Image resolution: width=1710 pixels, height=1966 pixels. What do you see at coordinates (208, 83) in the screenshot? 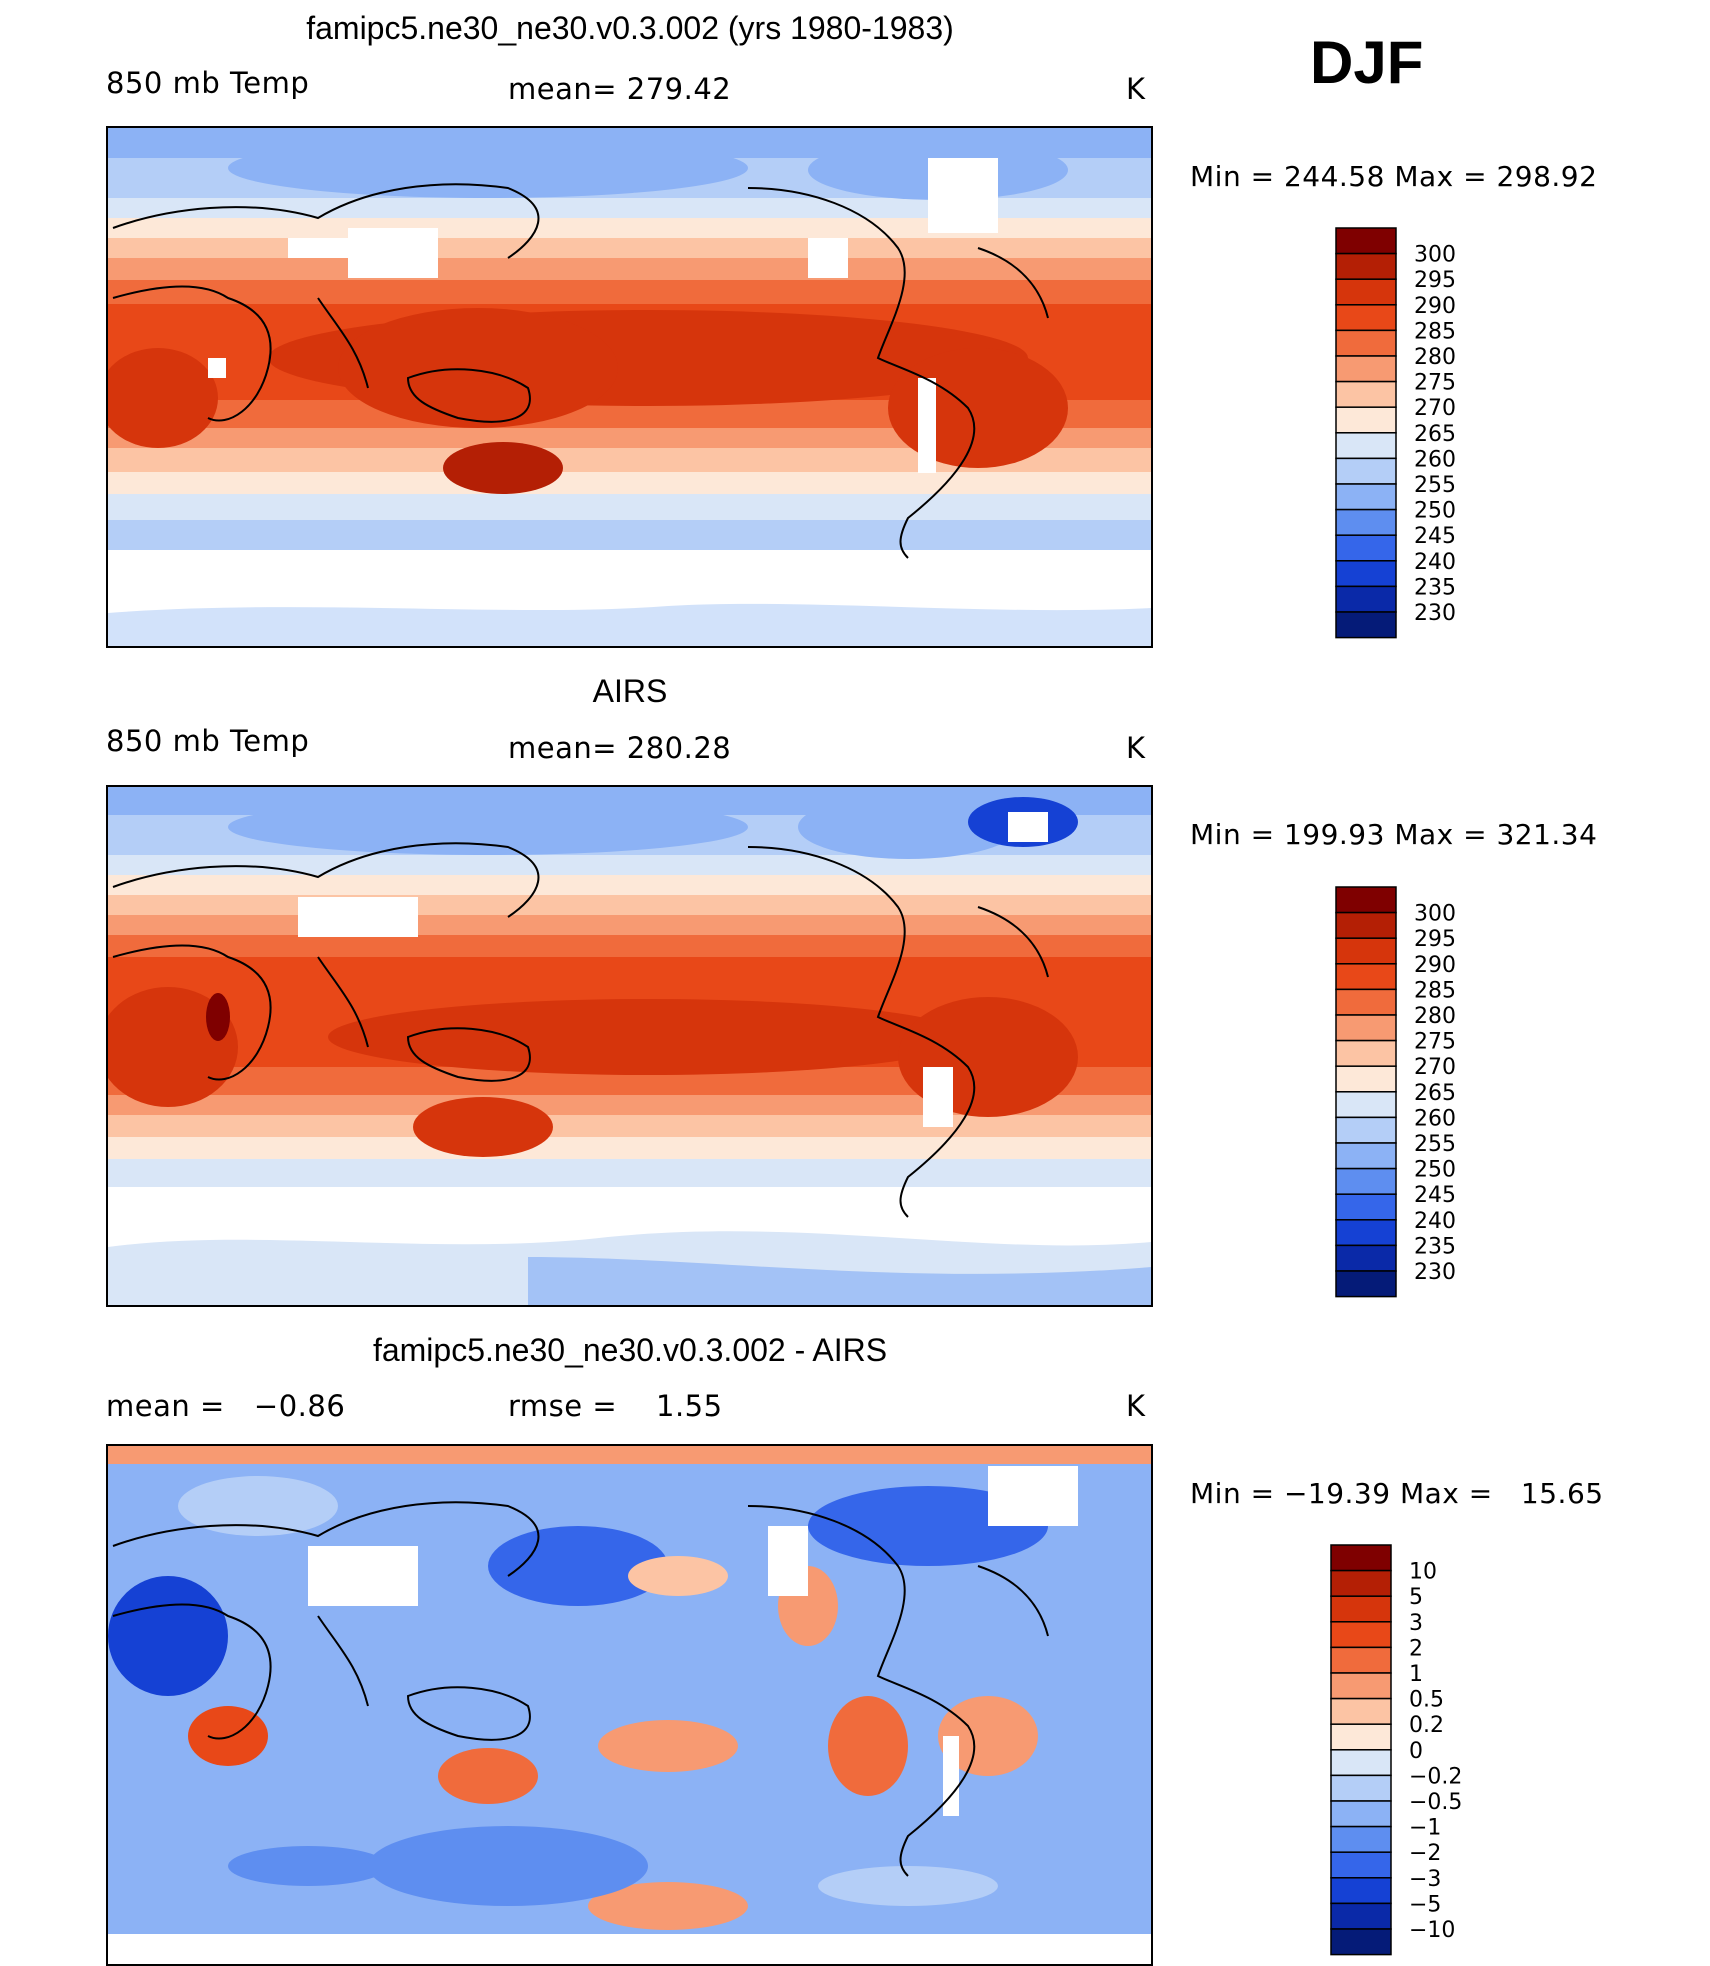
I see `panel-1-field-label: 850 mb Temp` at bounding box center [208, 83].